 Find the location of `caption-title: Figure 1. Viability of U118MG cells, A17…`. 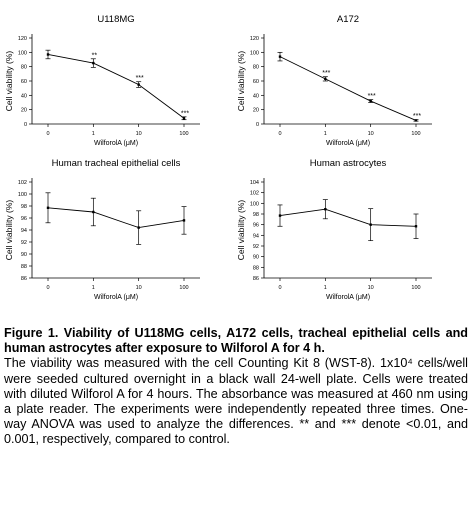

caption-title: Figure 1. Viability of U118MG cells, A17… is located at coordinates (236, 341).